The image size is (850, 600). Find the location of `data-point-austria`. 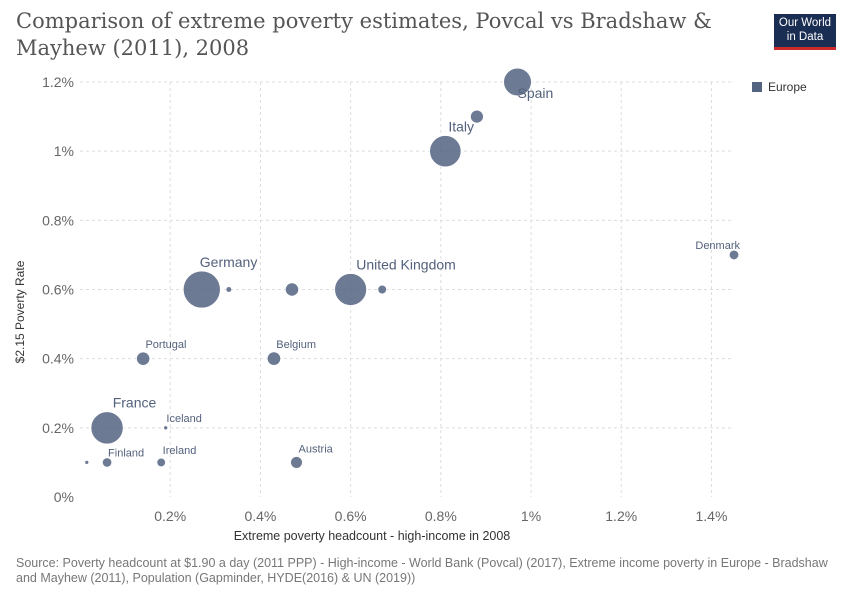

data-point-austria is located at coordinates (296, 462).